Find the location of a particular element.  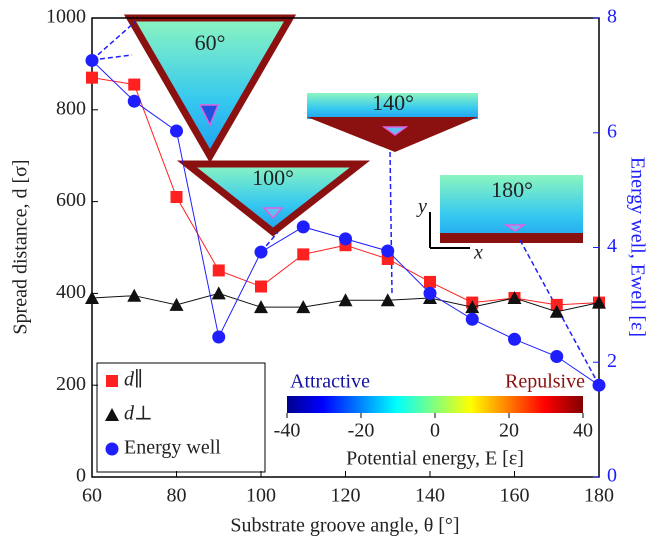

inset-140-wall is located at coordinates (392, 134).